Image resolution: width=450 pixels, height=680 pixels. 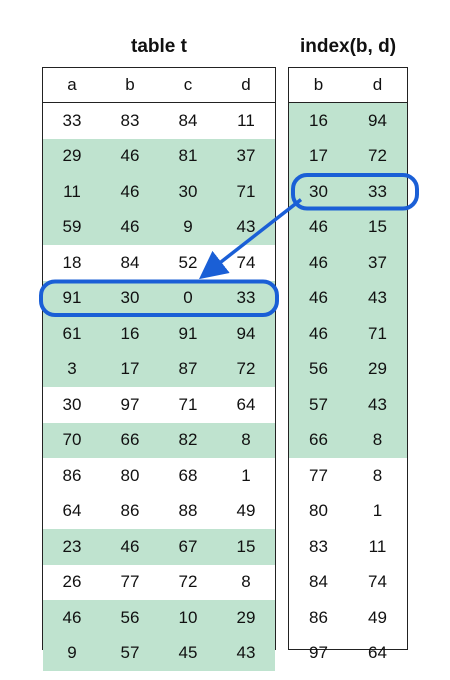 What do you see at coordinates (72, 262) in the screenshot?
I see `table-cell: 18` at bounding box center [72, 262].